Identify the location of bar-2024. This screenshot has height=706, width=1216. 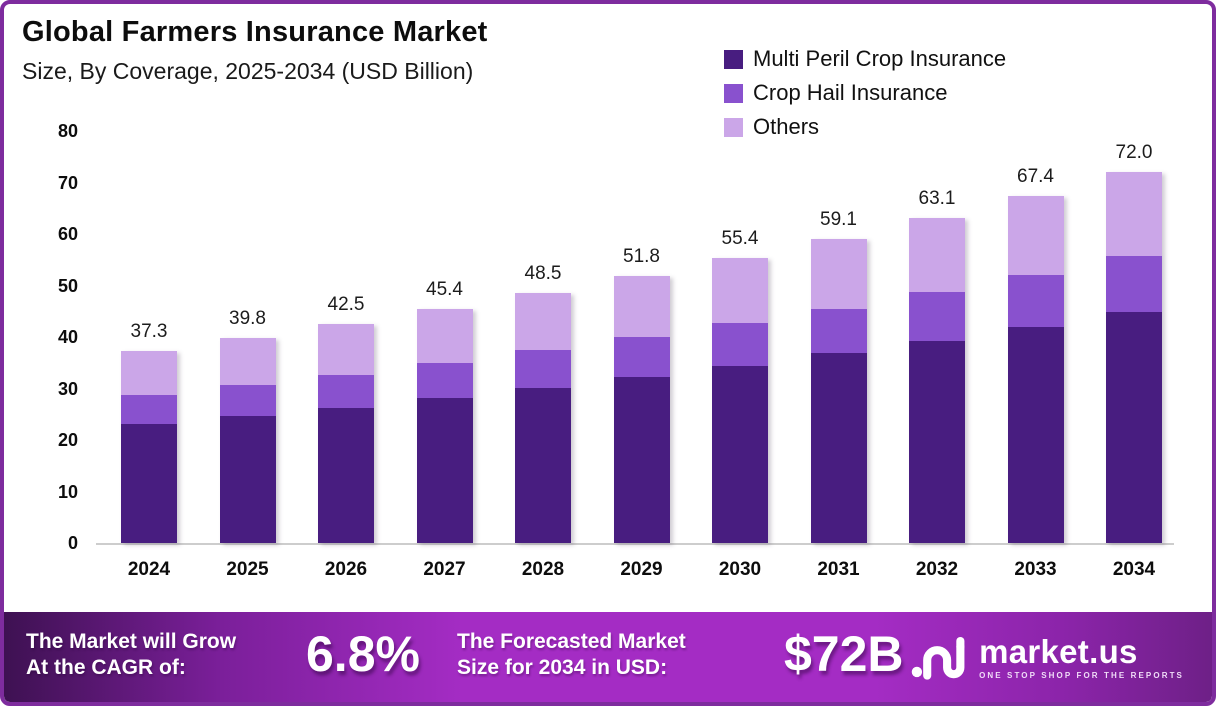
(149, 446).